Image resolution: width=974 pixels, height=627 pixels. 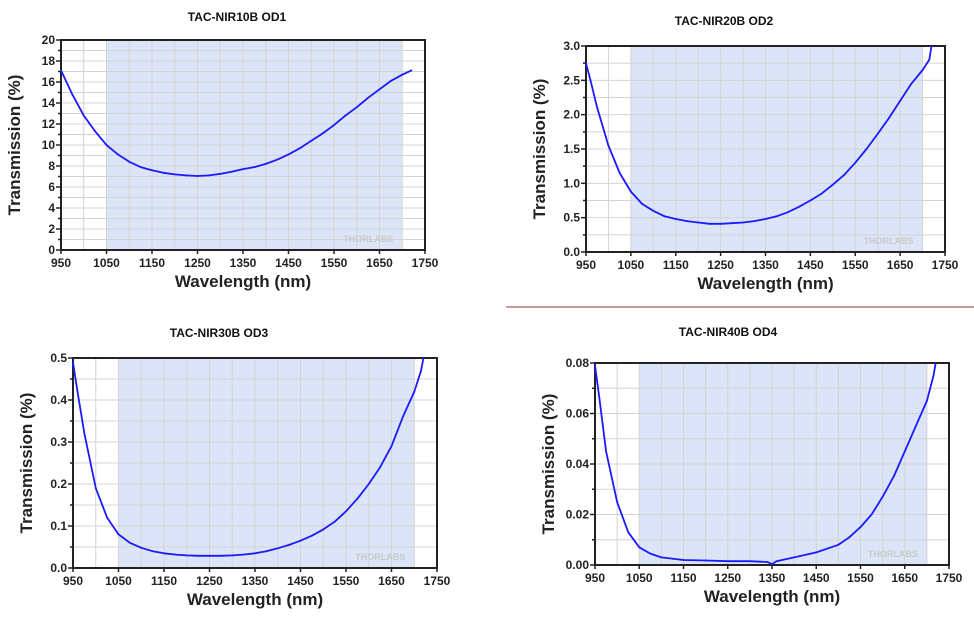 What do you see at coordinates (578, 565) in the screenshot?
I see `y-tick-label: 0.00` at bounding box center [578, 565].